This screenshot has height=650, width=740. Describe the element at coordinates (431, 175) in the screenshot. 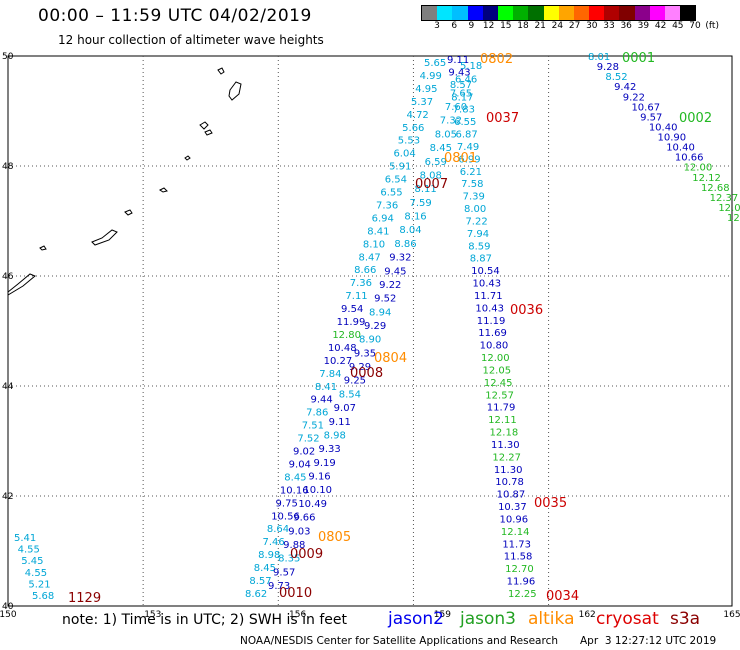

I see `wave-height-value: 8.08` at that location.